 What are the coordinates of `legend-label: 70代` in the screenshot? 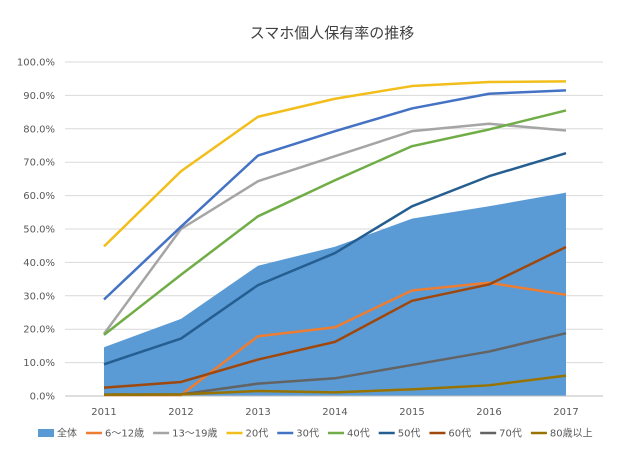 It's located at (510, 434).